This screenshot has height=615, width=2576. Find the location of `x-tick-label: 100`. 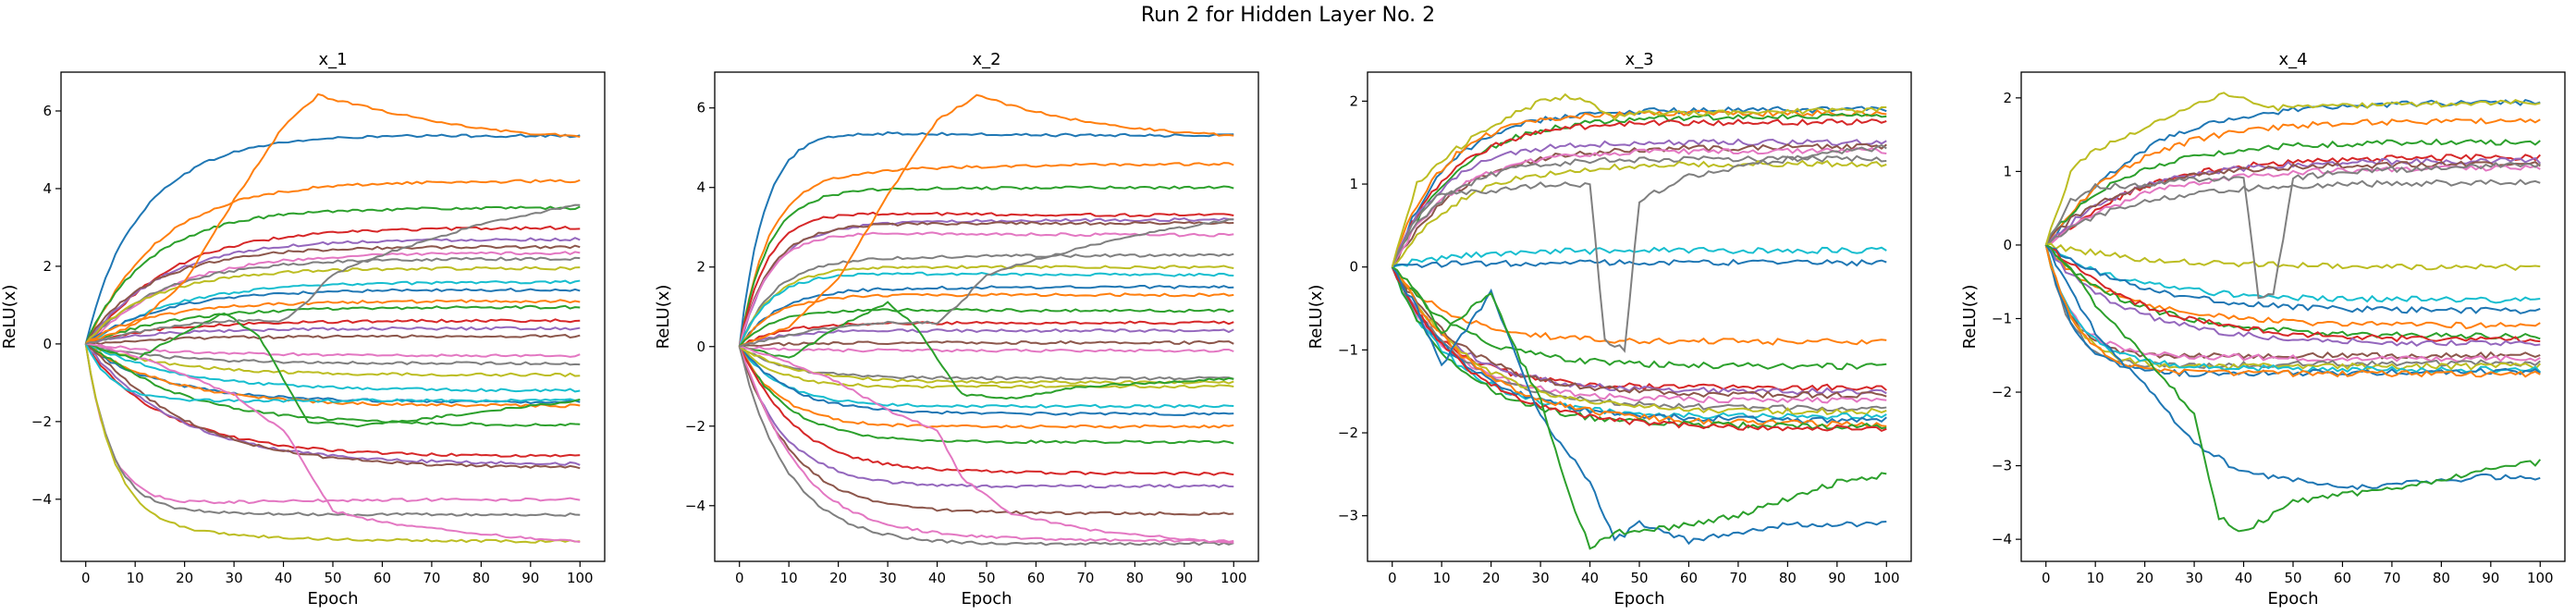

x-tick-label: 100 is located at coordinates (1886, 578).